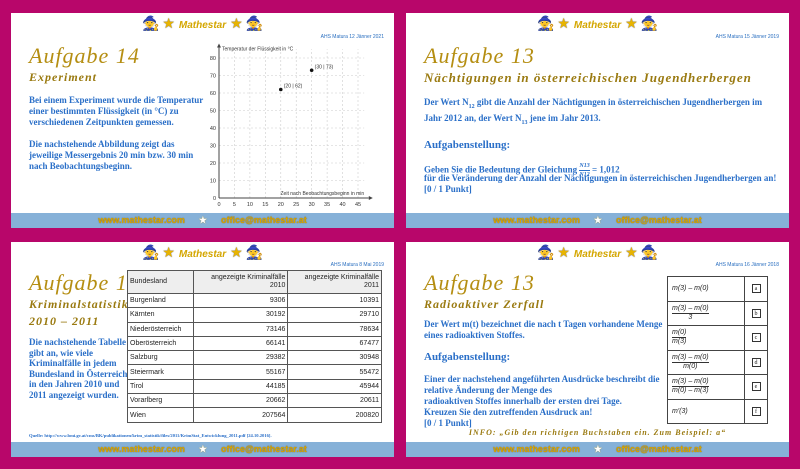  Describe the element at coordinates (706, 313) in the screenshot. I see `option-expression: m(3) – m(0) 3` at that location.